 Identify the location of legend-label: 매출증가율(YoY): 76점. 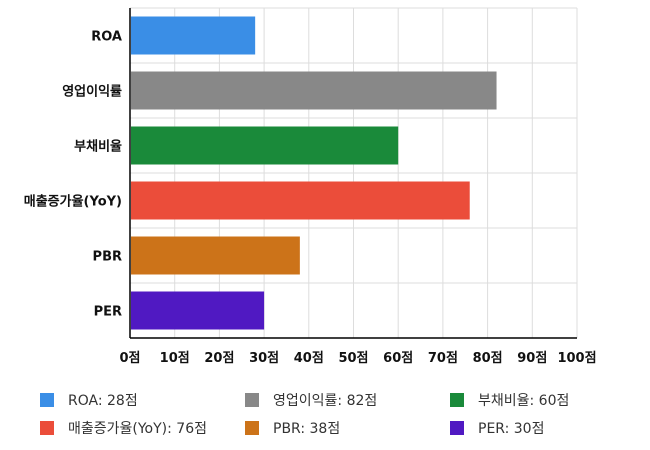
(137, 429).